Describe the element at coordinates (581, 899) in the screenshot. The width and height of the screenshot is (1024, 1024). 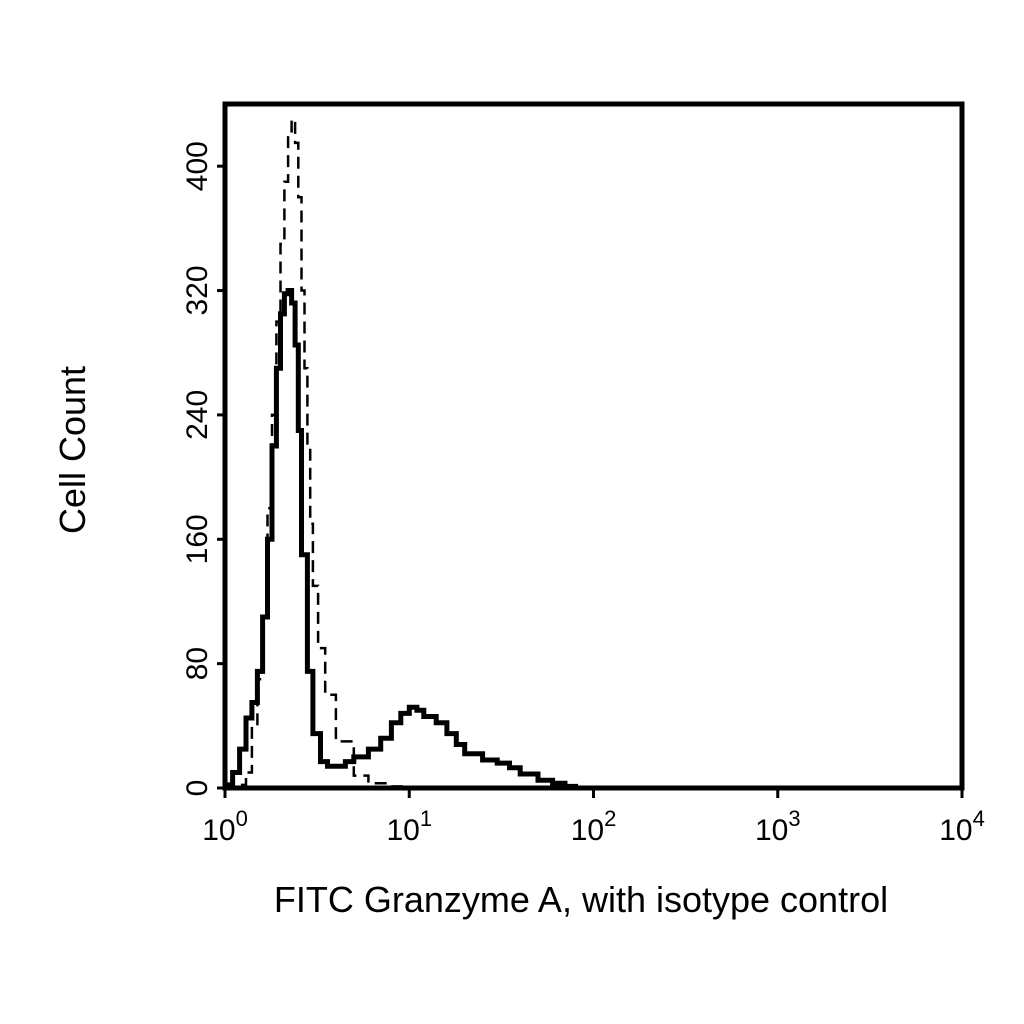
I see `x-axis-title: FITC Granzyme A, with isotype control` at that location.